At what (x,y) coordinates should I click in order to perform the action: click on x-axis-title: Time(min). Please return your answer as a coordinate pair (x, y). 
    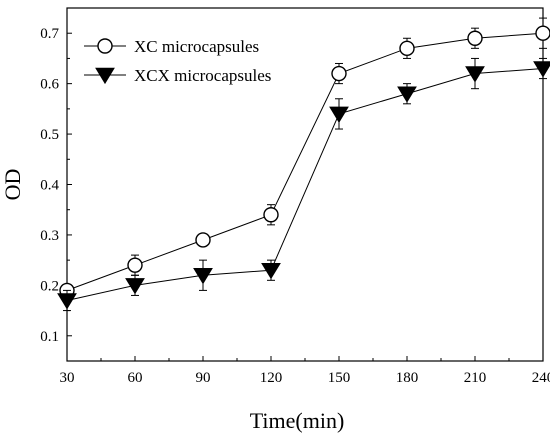
    Looking at the image, I should click on (297, 420).